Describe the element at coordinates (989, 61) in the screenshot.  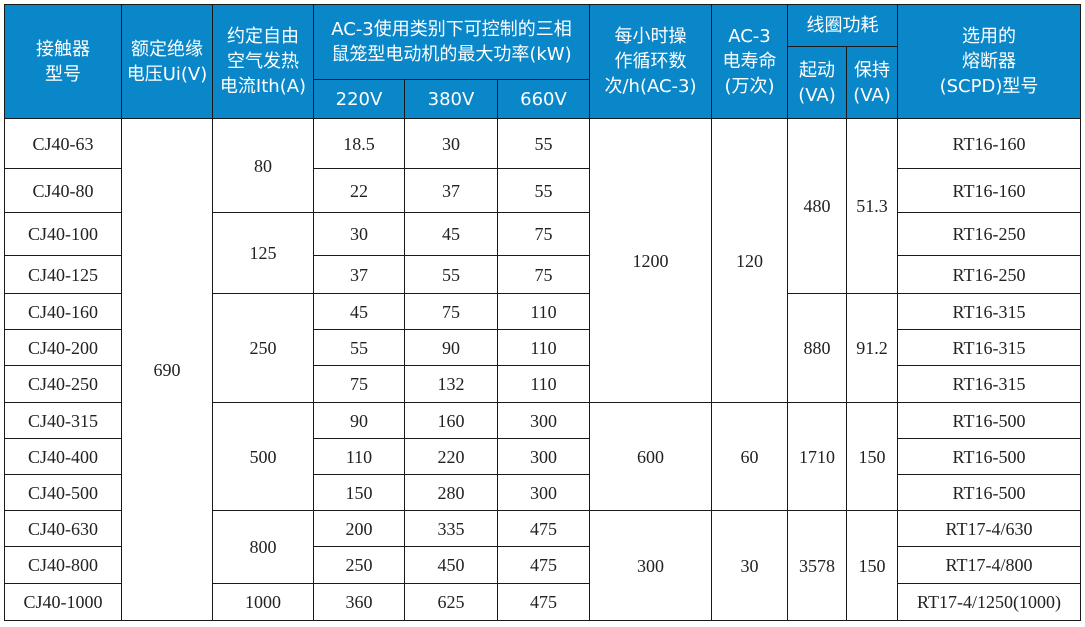
I see `header-fuse: 选用的 熔断器 (SCPD)型号` at that location.